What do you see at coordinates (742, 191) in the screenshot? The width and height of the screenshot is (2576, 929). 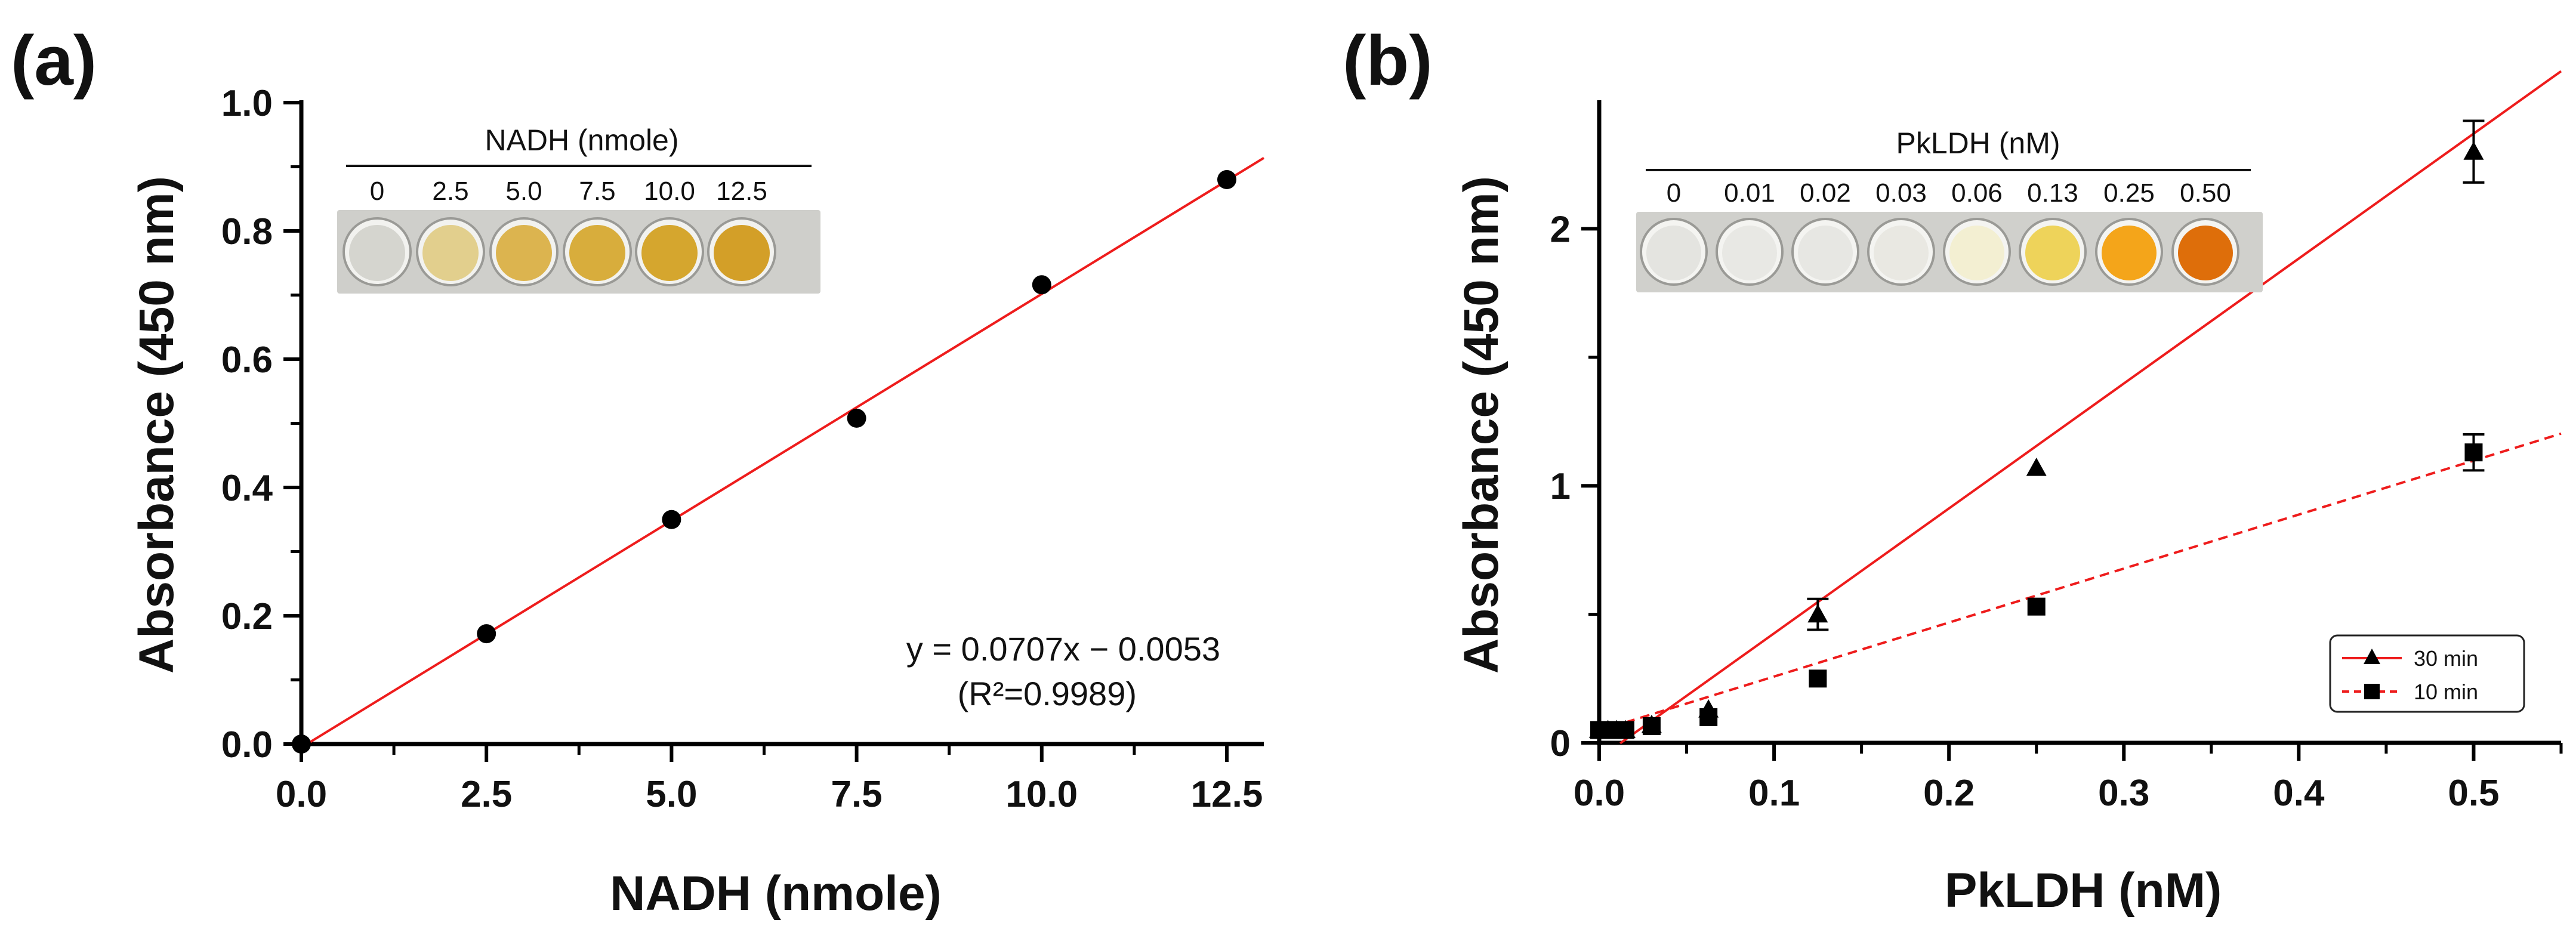 I see `panel-a-inset-label: 12.5` at bounding box center [742, 191].